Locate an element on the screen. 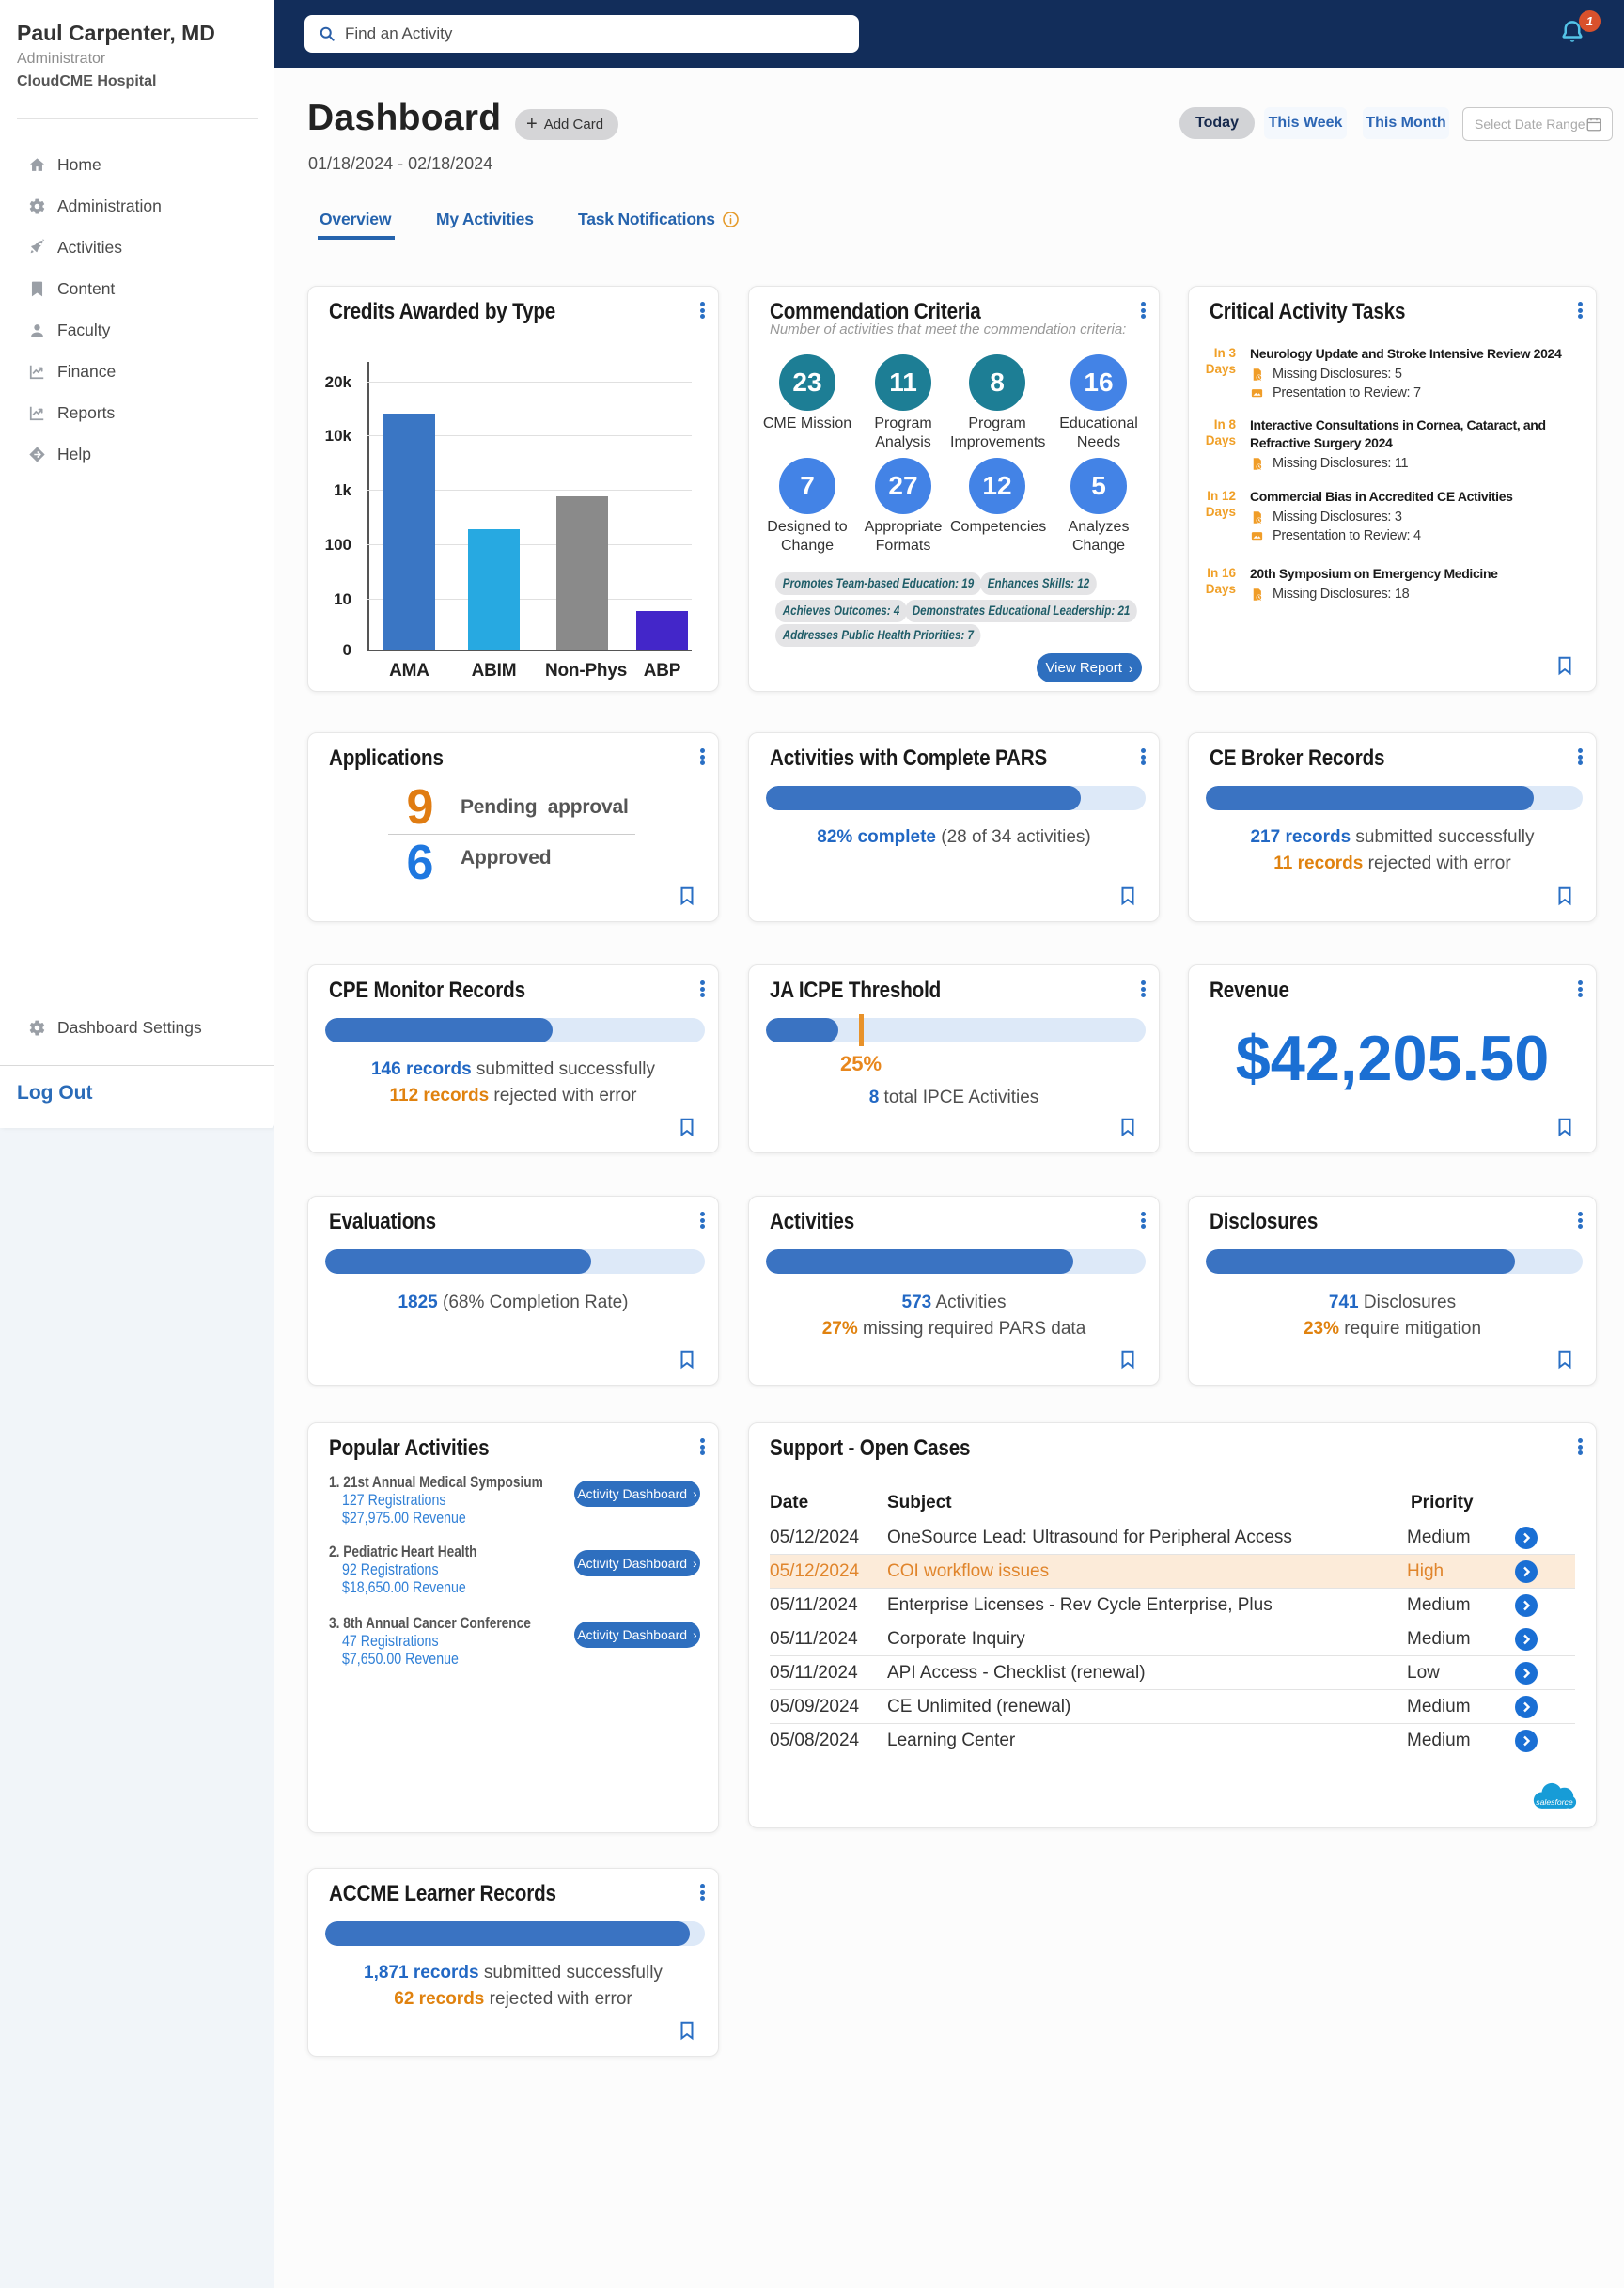 The width and height of the screenshot is (1624, 2288). svg-text: salesforce is located at coordinates (1554, 1802).